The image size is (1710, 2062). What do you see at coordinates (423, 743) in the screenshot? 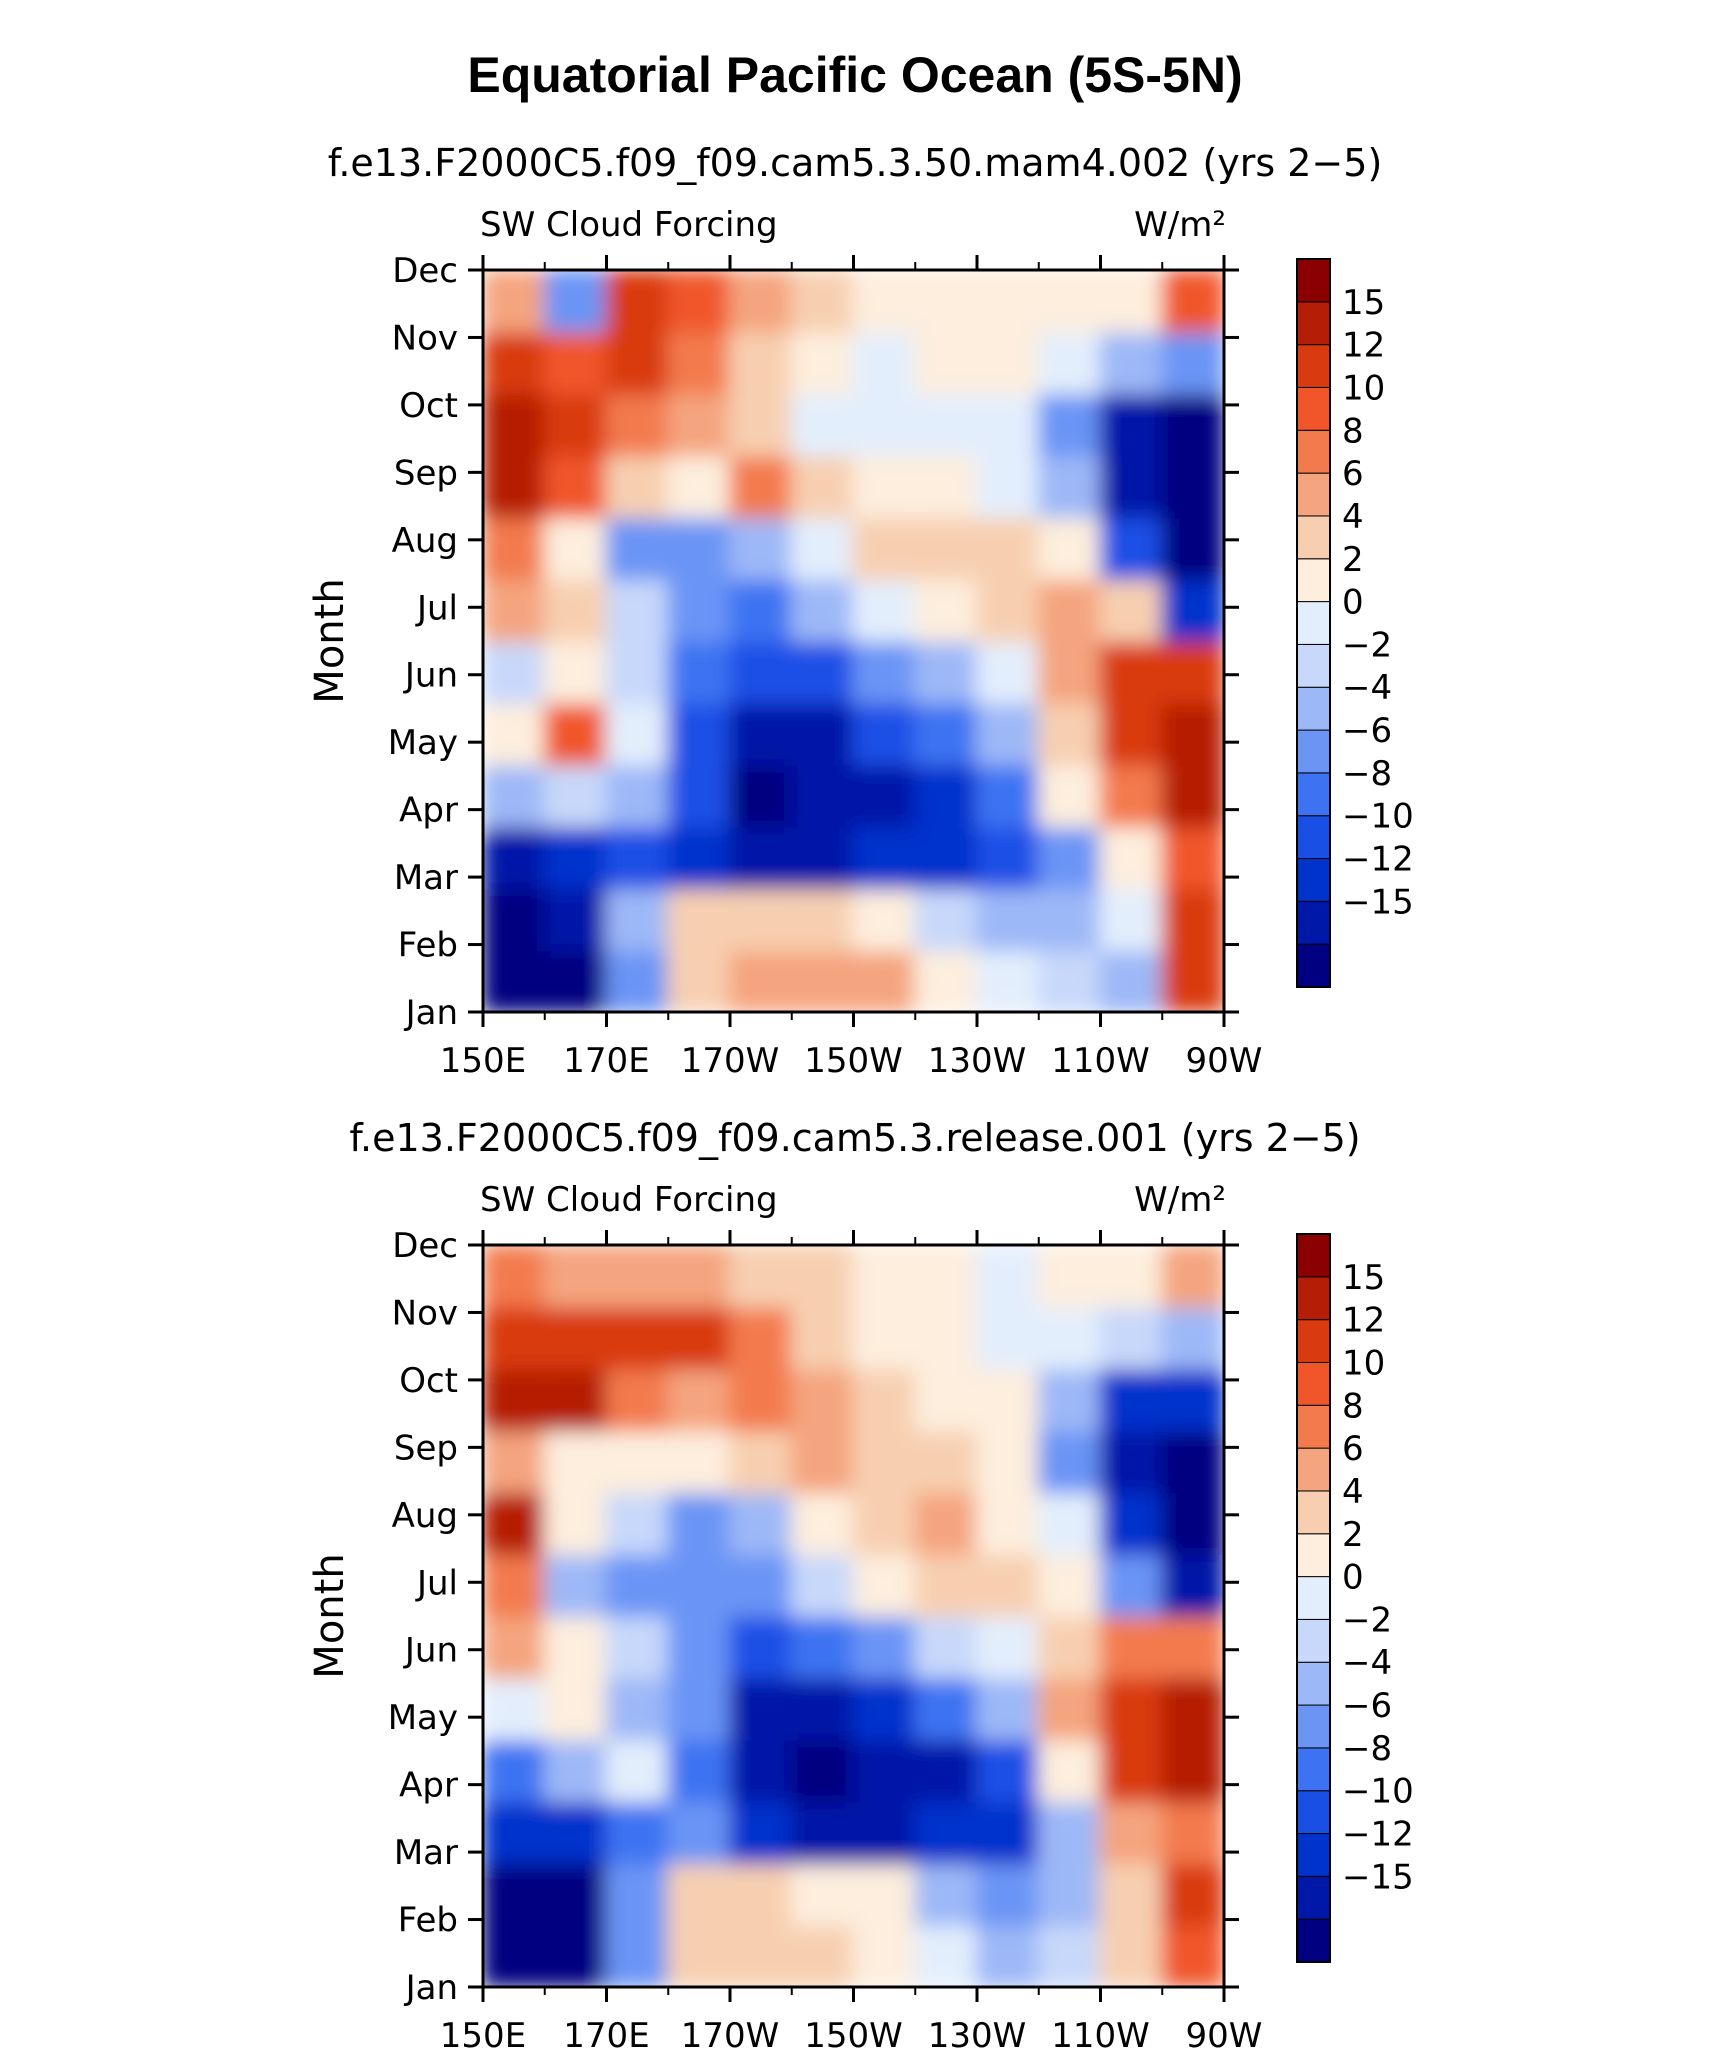
I see `y-tick-label: May` at bounding box center [423, 743].